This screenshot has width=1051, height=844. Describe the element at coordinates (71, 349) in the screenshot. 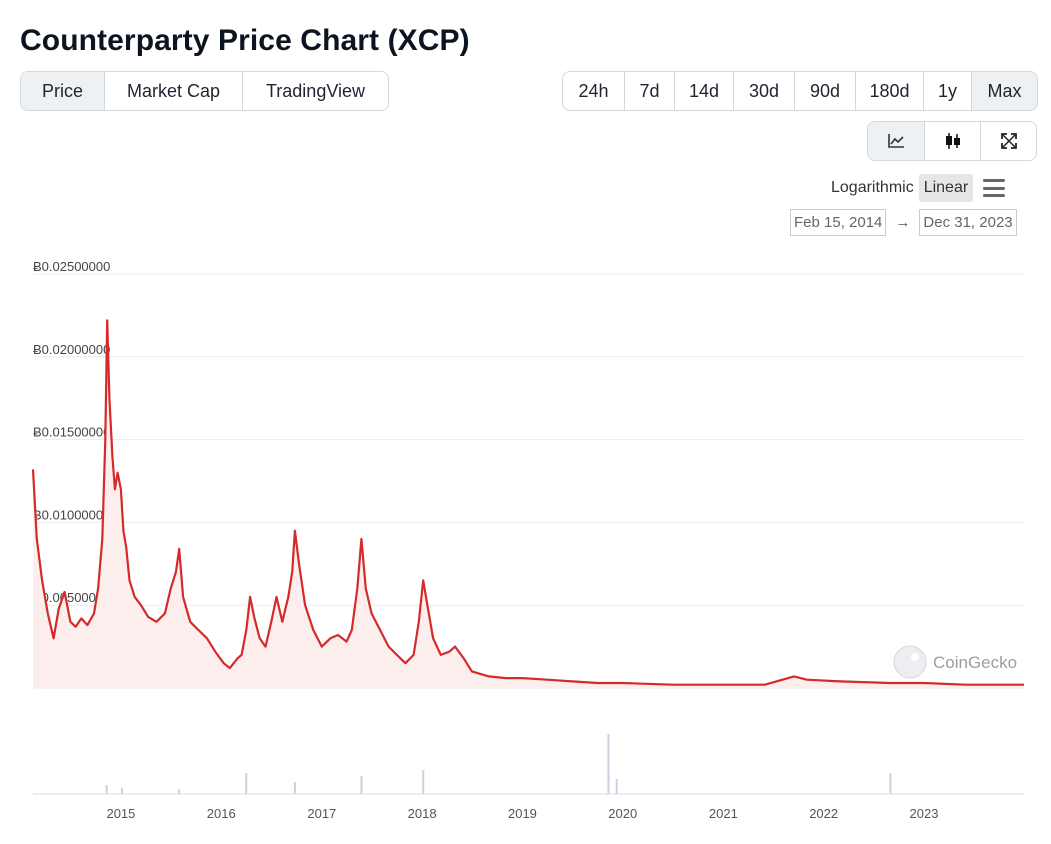

I see `y-tick-label: Ƀ0.02000000` at that location.